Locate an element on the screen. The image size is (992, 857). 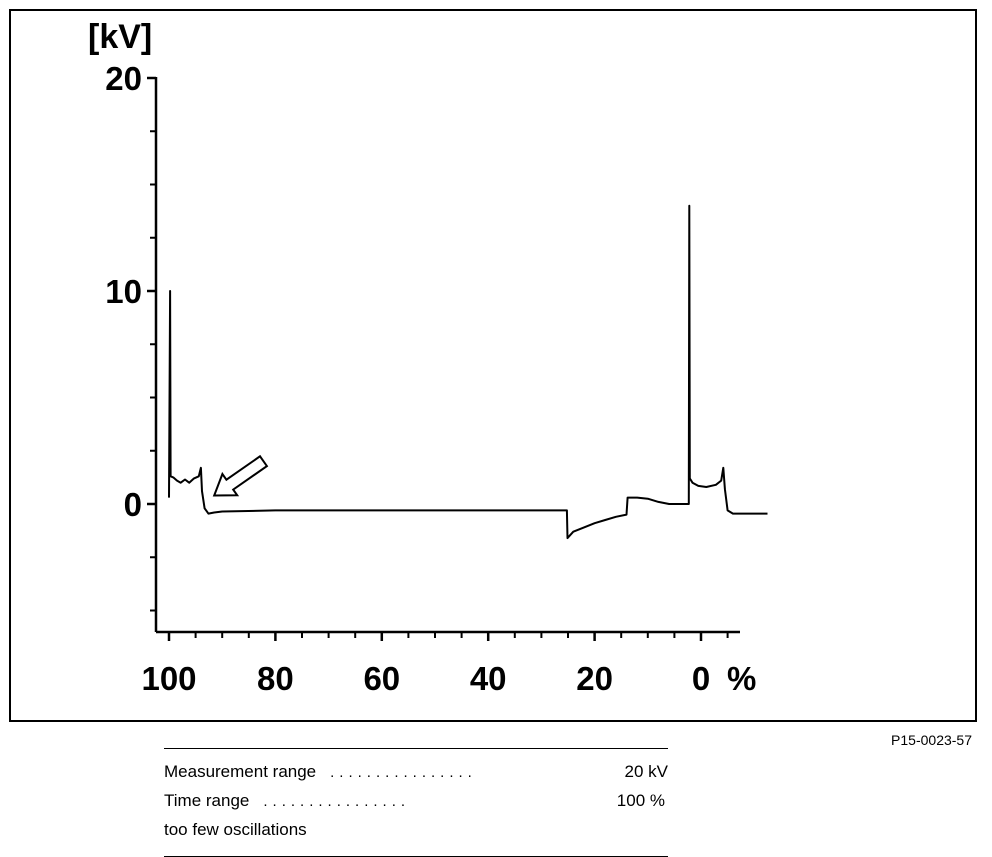
x-axis-ticks is located at coordinates (448, 636).